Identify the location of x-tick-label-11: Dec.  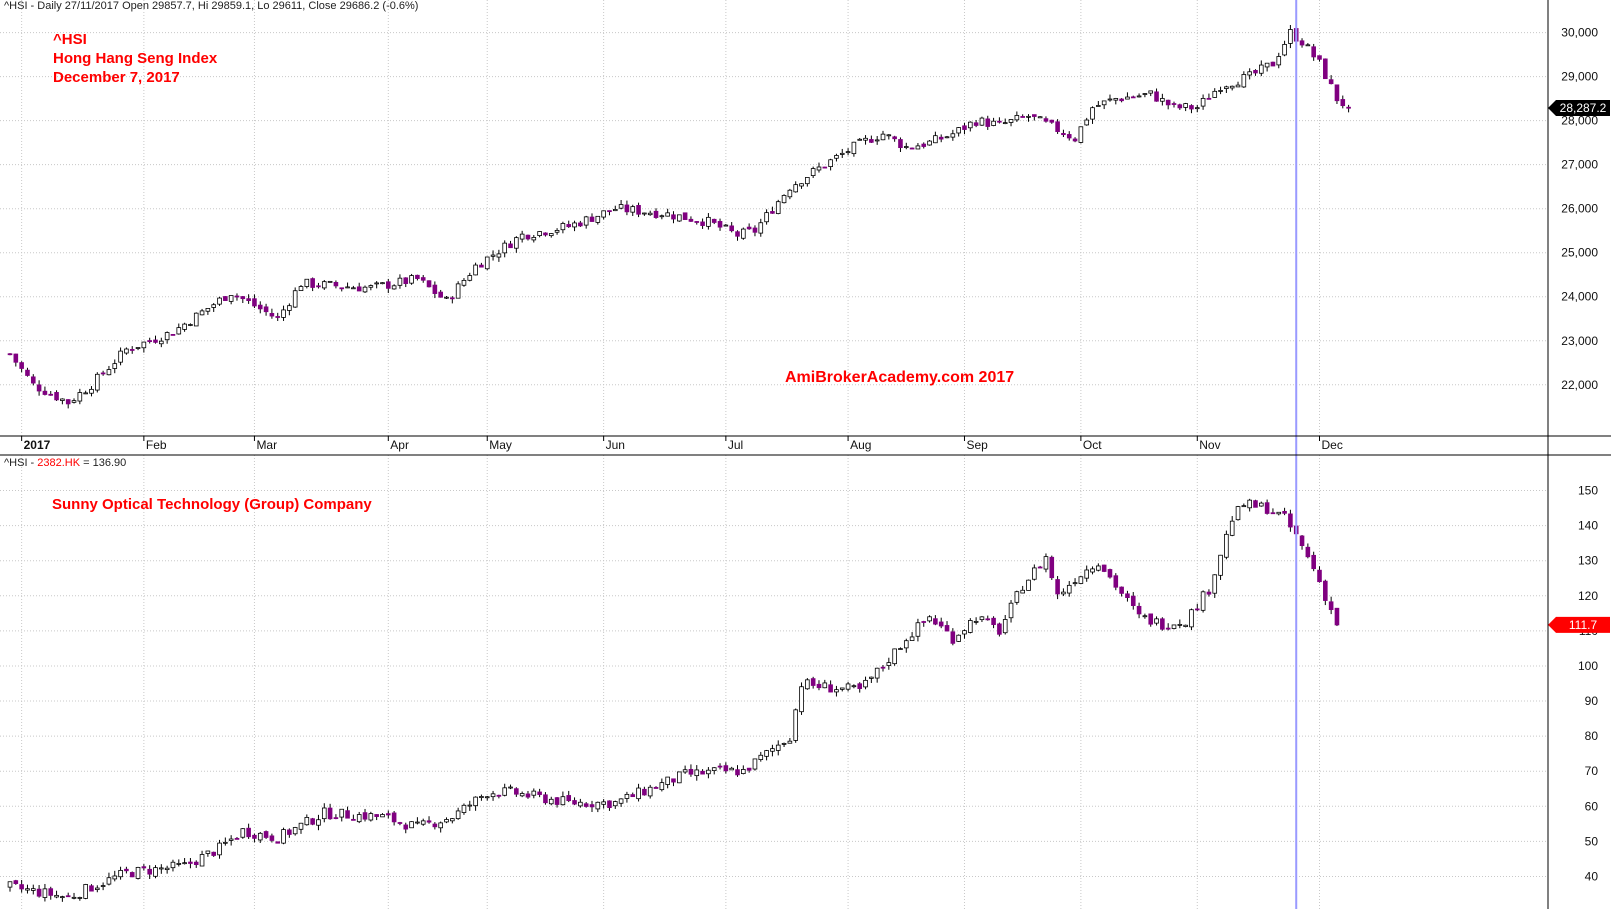
(1332, 445).